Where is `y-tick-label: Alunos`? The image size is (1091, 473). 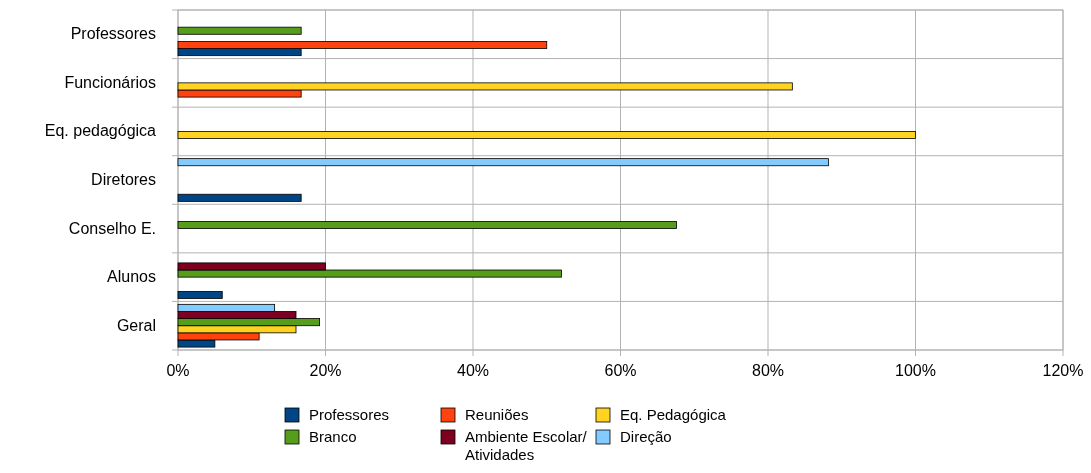
y-tick-label: Alunos is located at coordinates (131, 277).